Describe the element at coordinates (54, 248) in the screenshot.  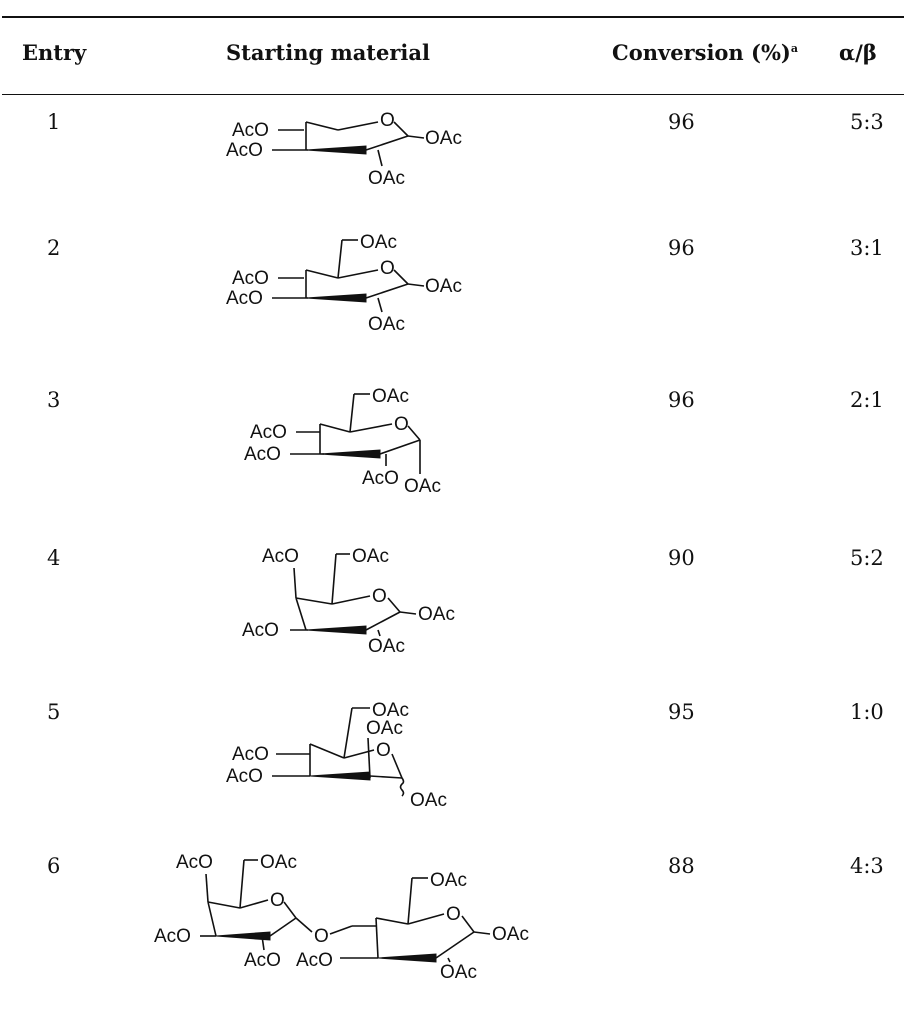
I see `entry-cell: 2` at that location.